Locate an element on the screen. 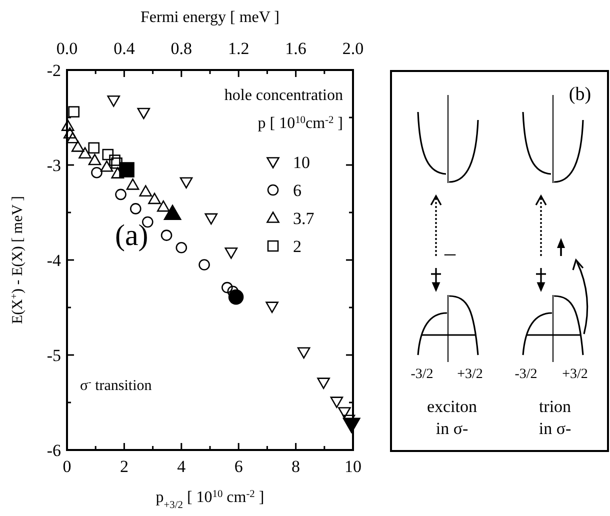  y-tick-label: -2 is located at coordinates (53, 70).